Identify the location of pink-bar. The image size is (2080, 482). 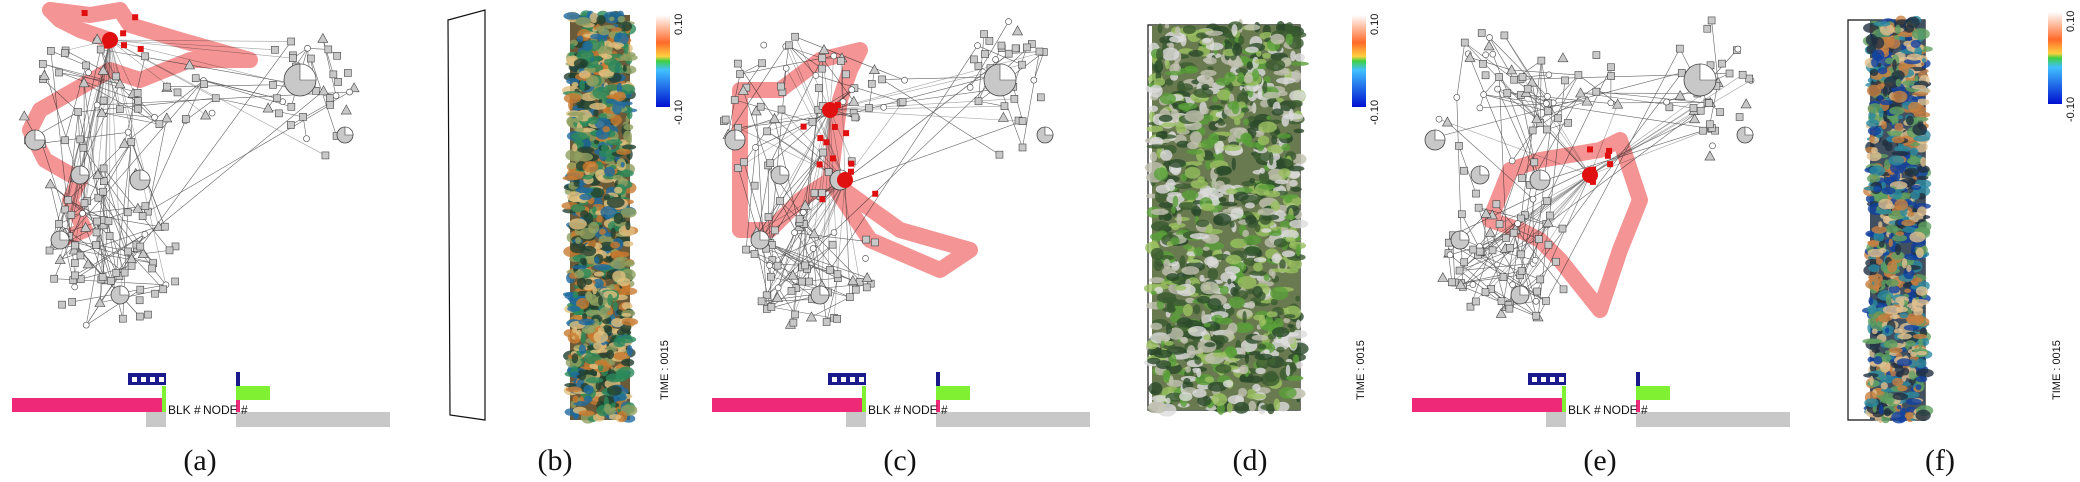
(787, 405).